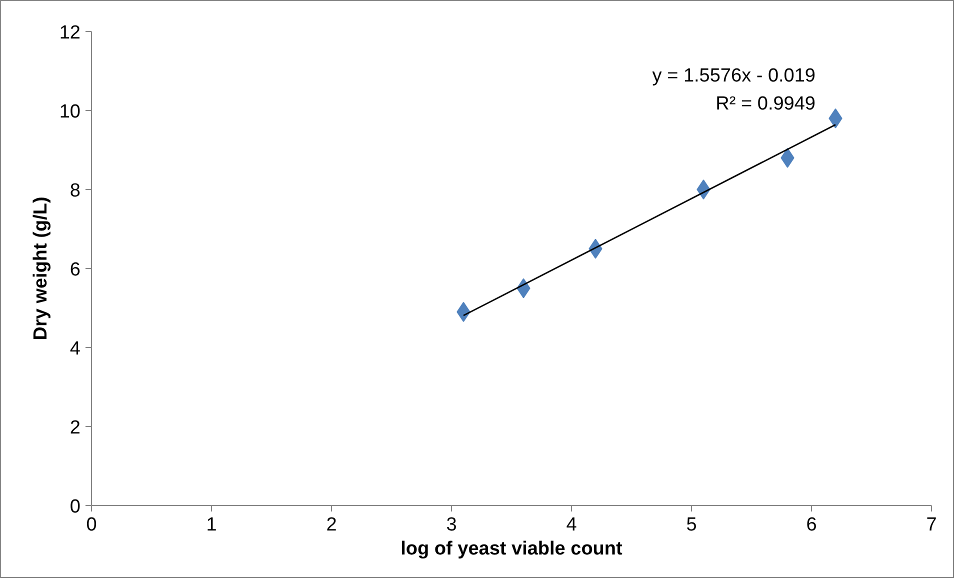 This screenshot has height=580, width=956. Describe the element at coordinates (75, 507) in the screenshot. I see `y-tick-label: 0` at that location.